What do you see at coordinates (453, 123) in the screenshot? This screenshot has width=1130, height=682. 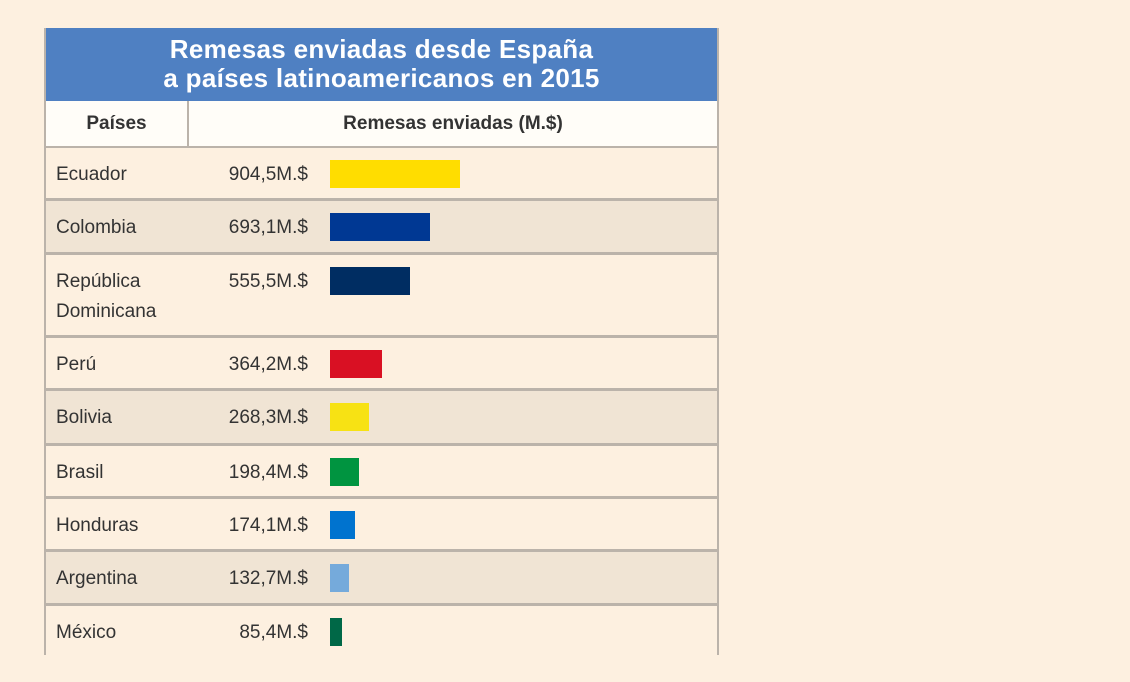 I see `header-remittances: Remesas enviadas (M.$)` at bounding box center [453, 123].